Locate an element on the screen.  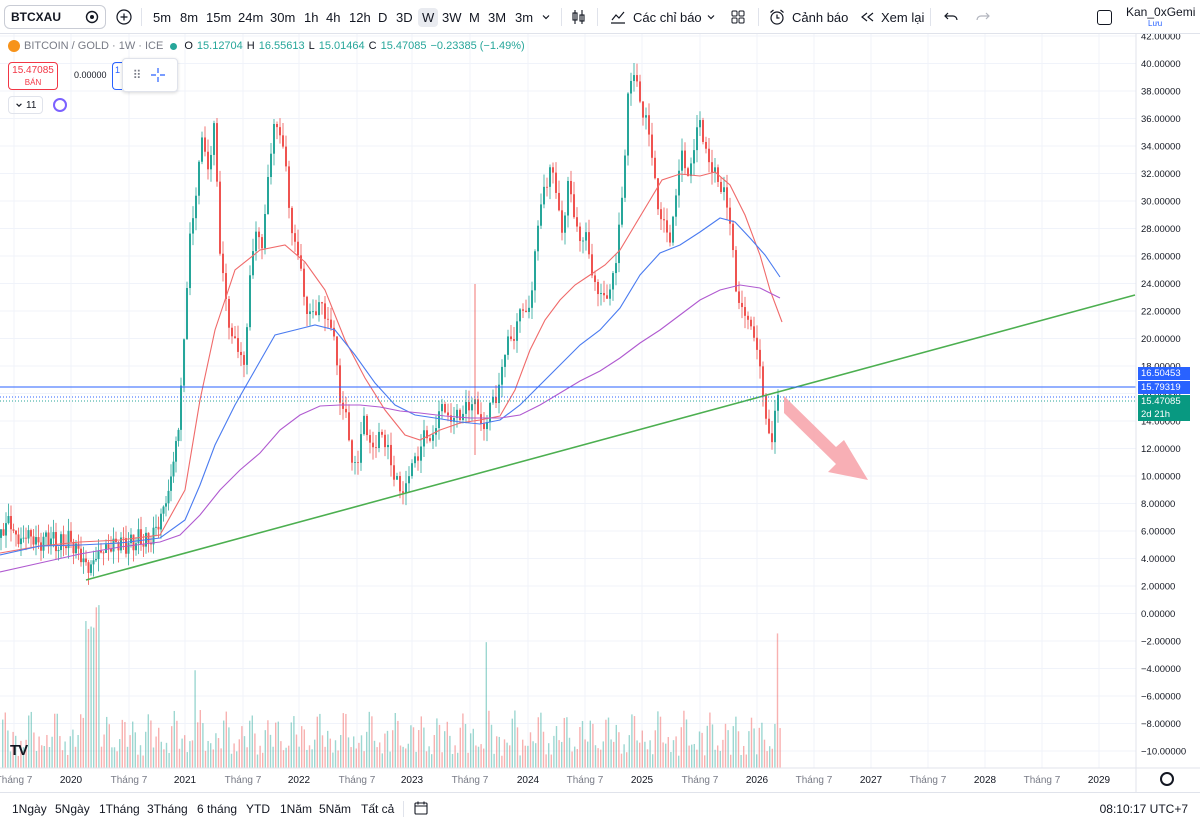
timeframe-1h: 1h is located at coordinates (311, 17).